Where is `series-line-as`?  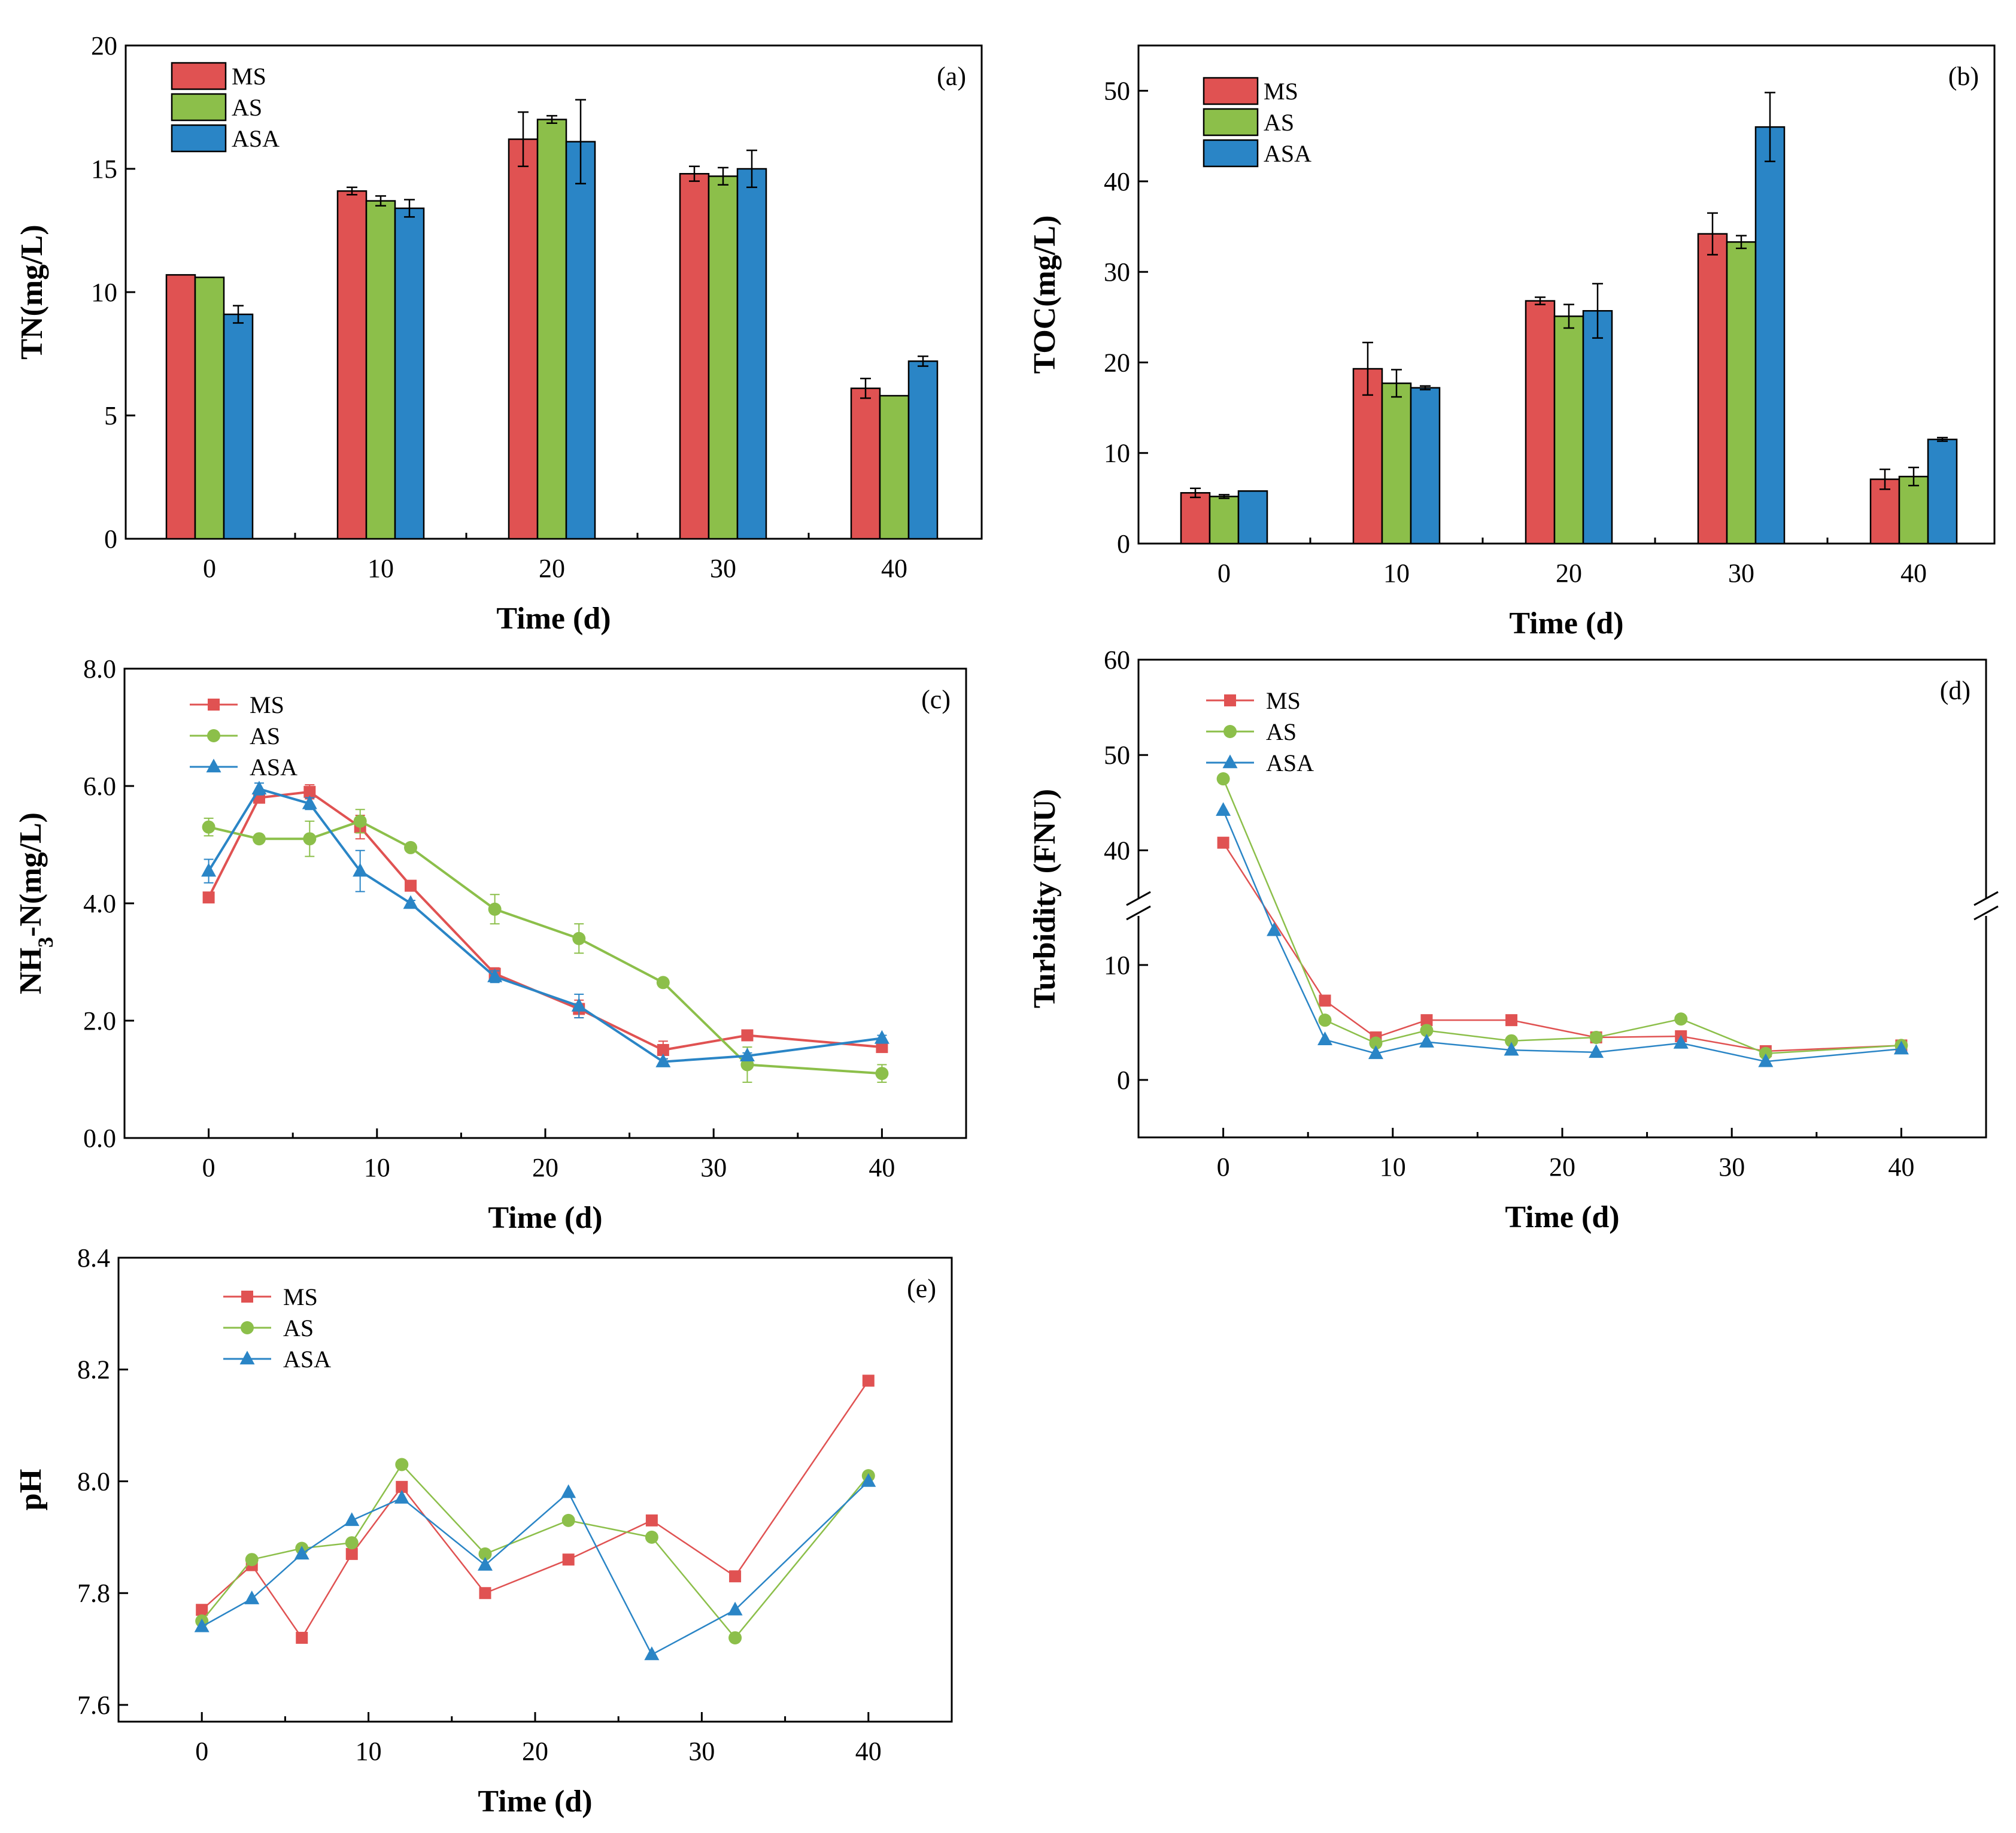
series-line-as is located at coordinates (545, 947).